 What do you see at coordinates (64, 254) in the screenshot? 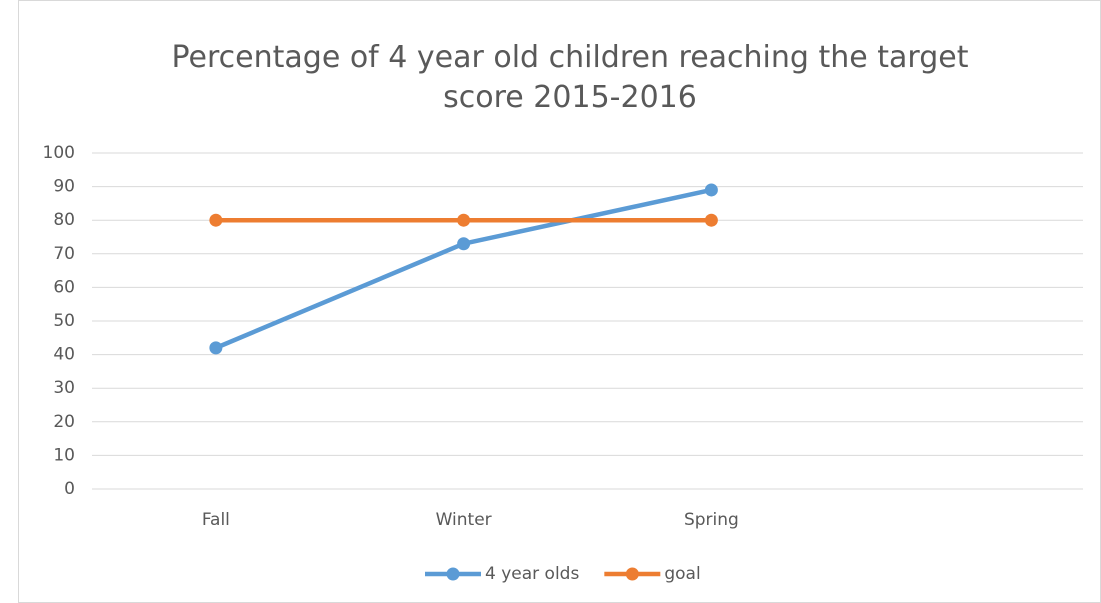
I see `y-tick-label: 70` at bounding box center [64, 254].